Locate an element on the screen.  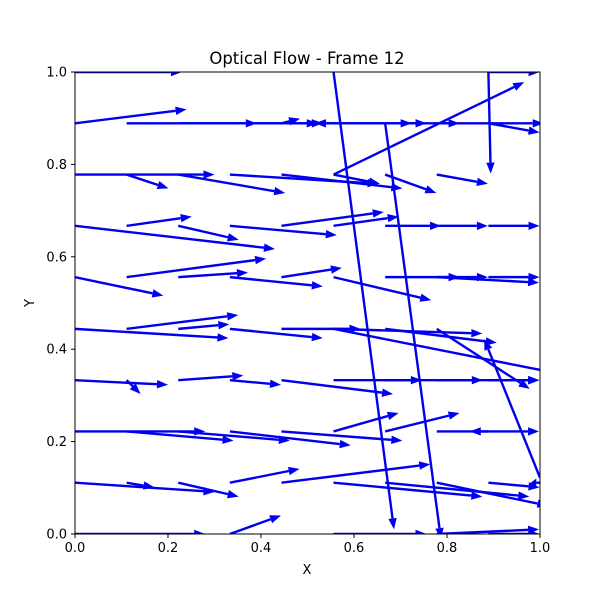
x-axis-label: X is located at coordinates (307, 570).